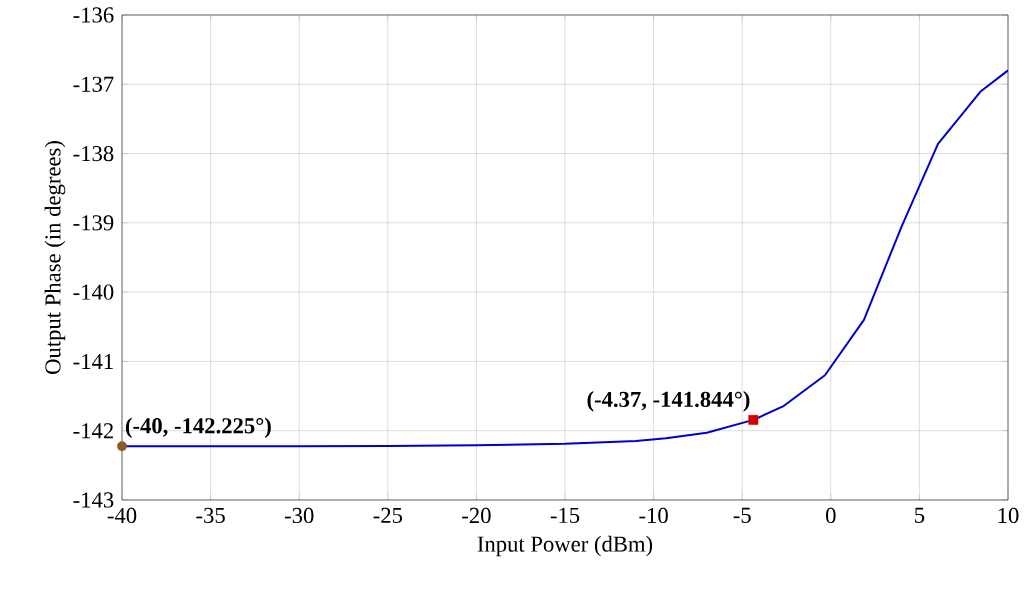  Describe the element at coordinates (93, 223) in the screenshot. I see `y-tick-label: -139` at that location.